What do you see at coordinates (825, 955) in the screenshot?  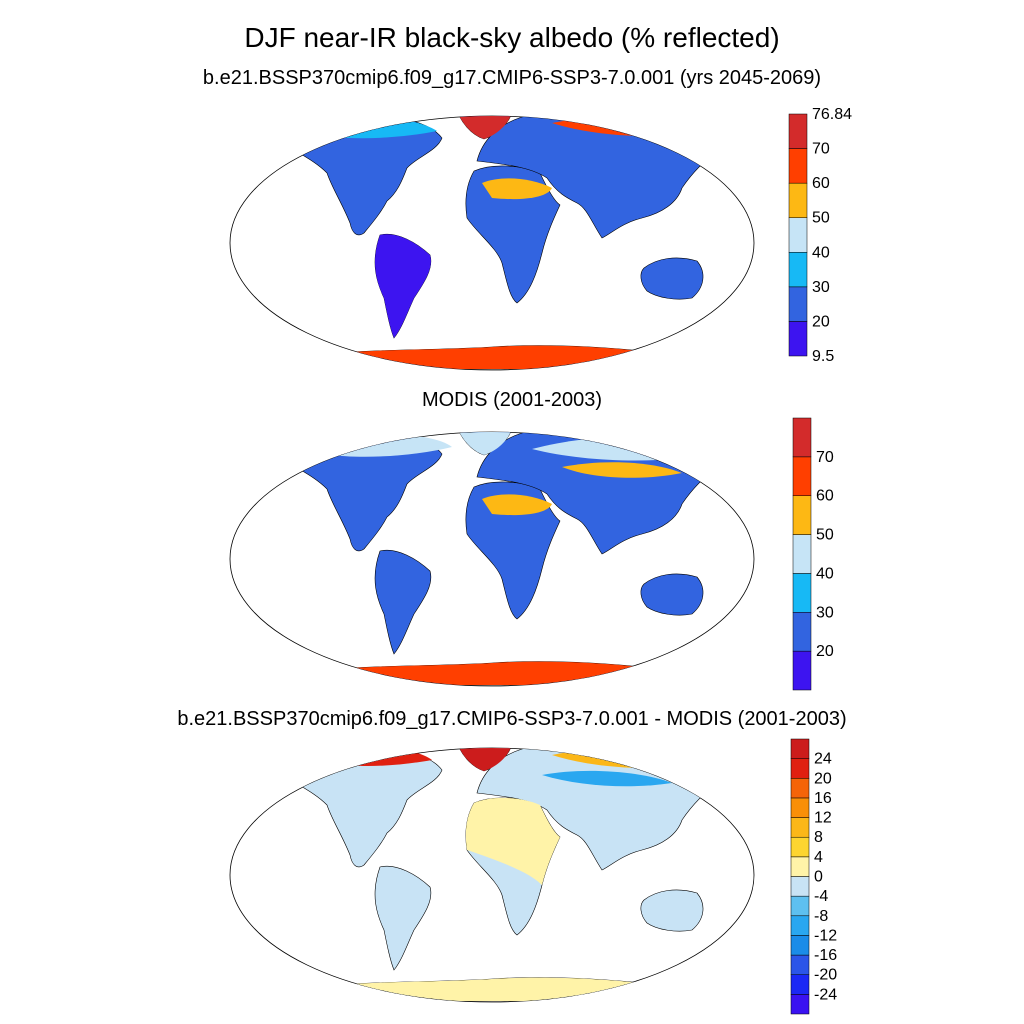 I see `colorbar-tick-label: -16` at bounding box center [825, 955].